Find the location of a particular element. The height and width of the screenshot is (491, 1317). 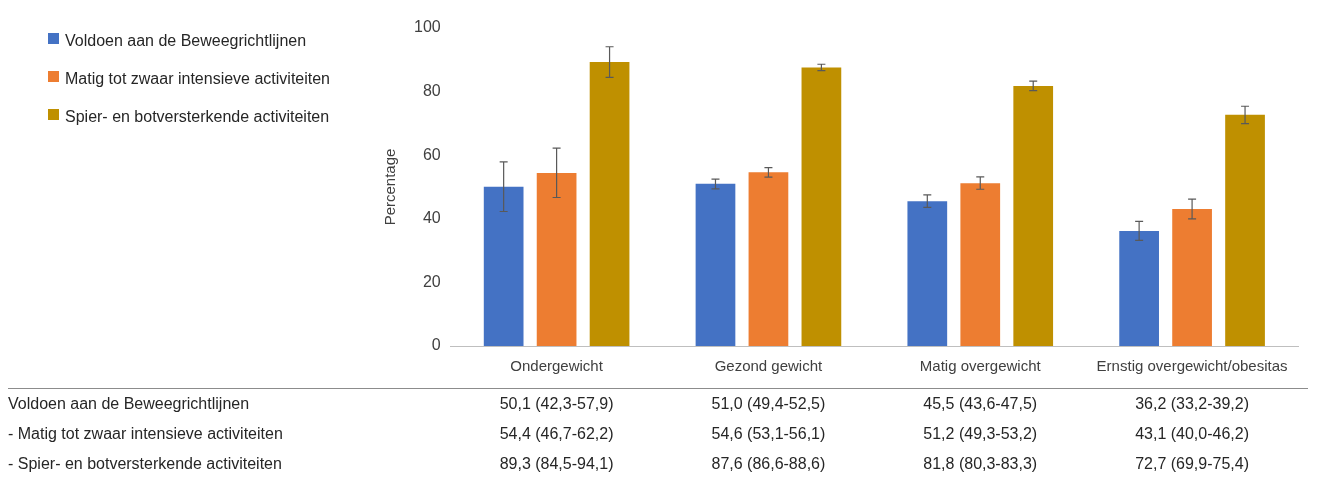

y-tick-label: 80 is located at coordinates (431, 91).